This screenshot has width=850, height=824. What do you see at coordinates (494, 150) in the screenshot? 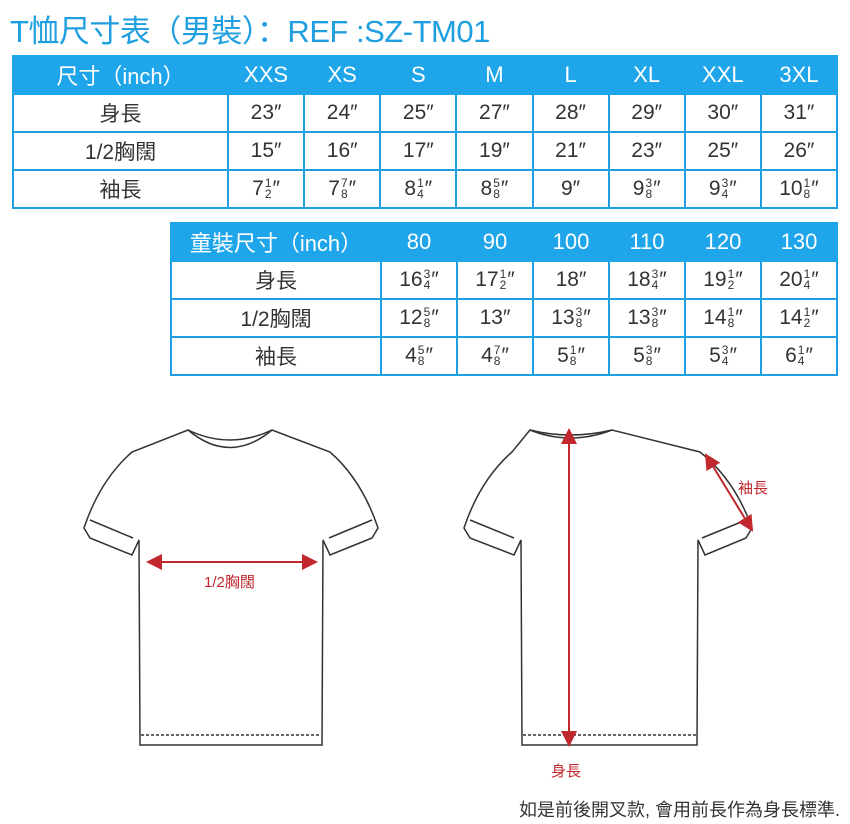
I see `whole-value: 19″` at bounding box center [494, 150].